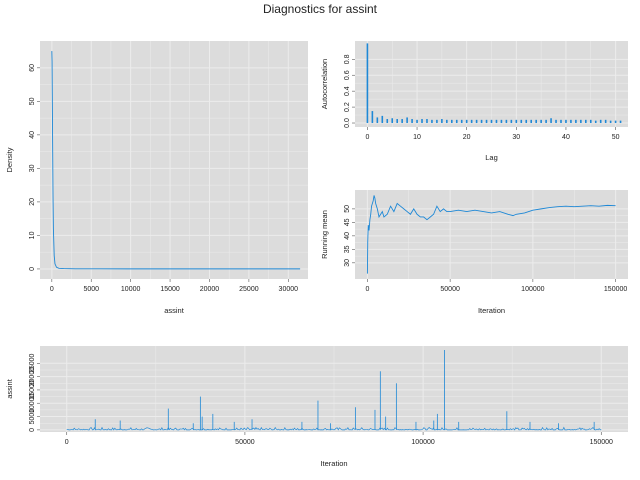 Image resolution: width=640 pixels, height=480 pixels. I want to click on density-xtick-label: 25000, so click(249, 289).